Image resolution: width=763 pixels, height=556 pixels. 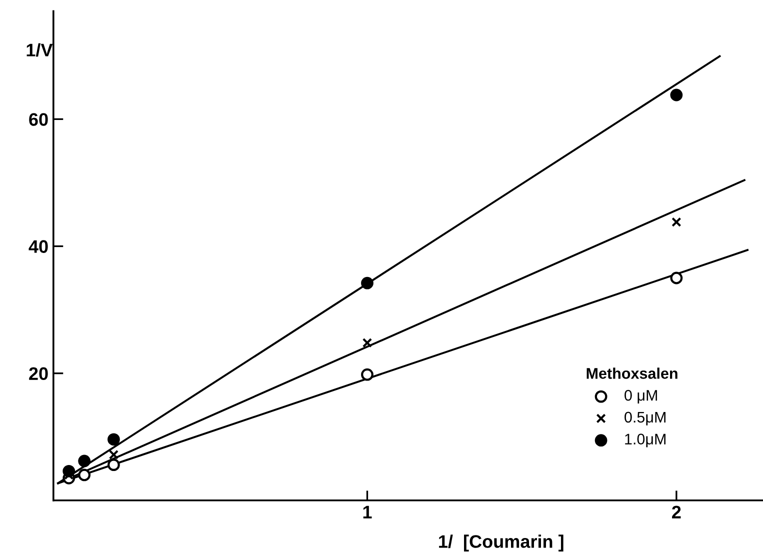 What do you see at coordinates (38, 373) in the screenshot?
I see `y-tick-label: 20` at bounding box center [38, 373].